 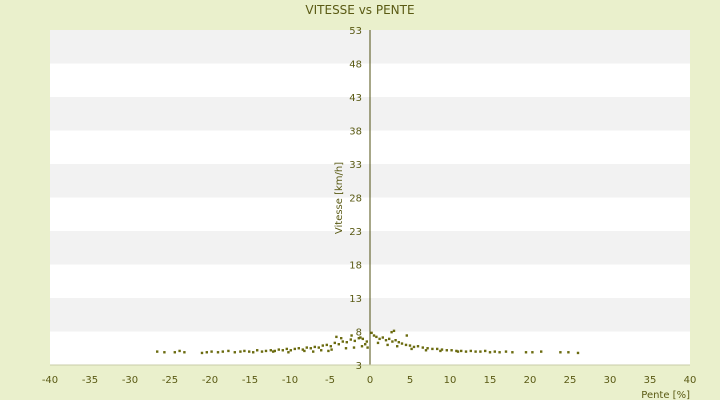 I want to click on x-tick-label: -30, so click(x=130, y=380).